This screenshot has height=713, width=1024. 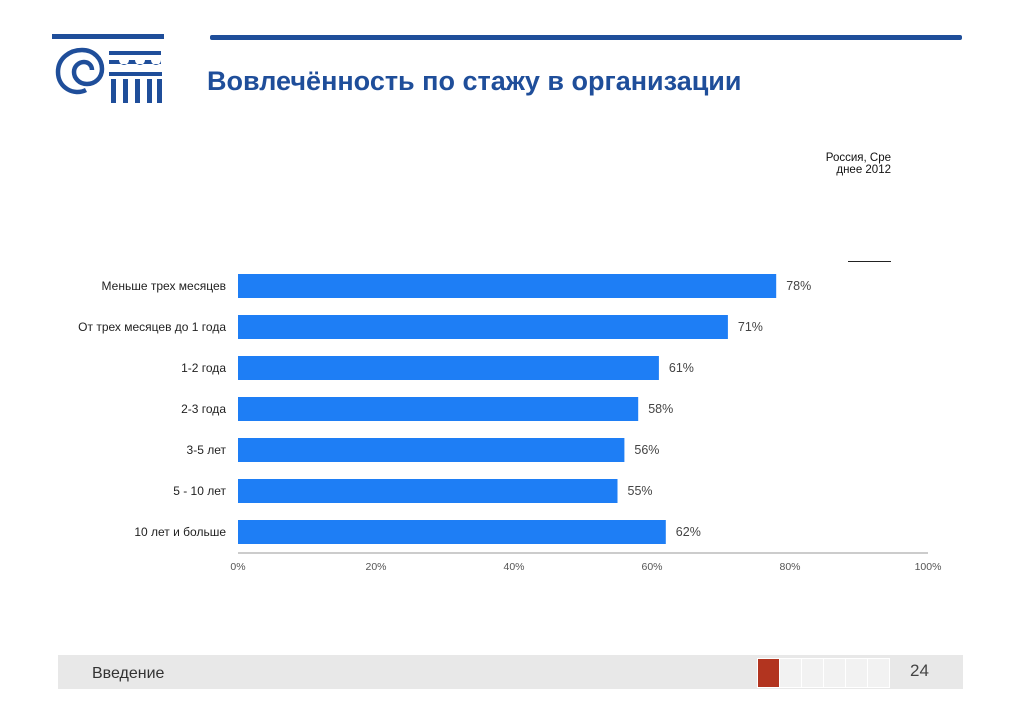 I want to click on page-title: Вовлечённость по стажу в организации, so click(x=474, y=81).